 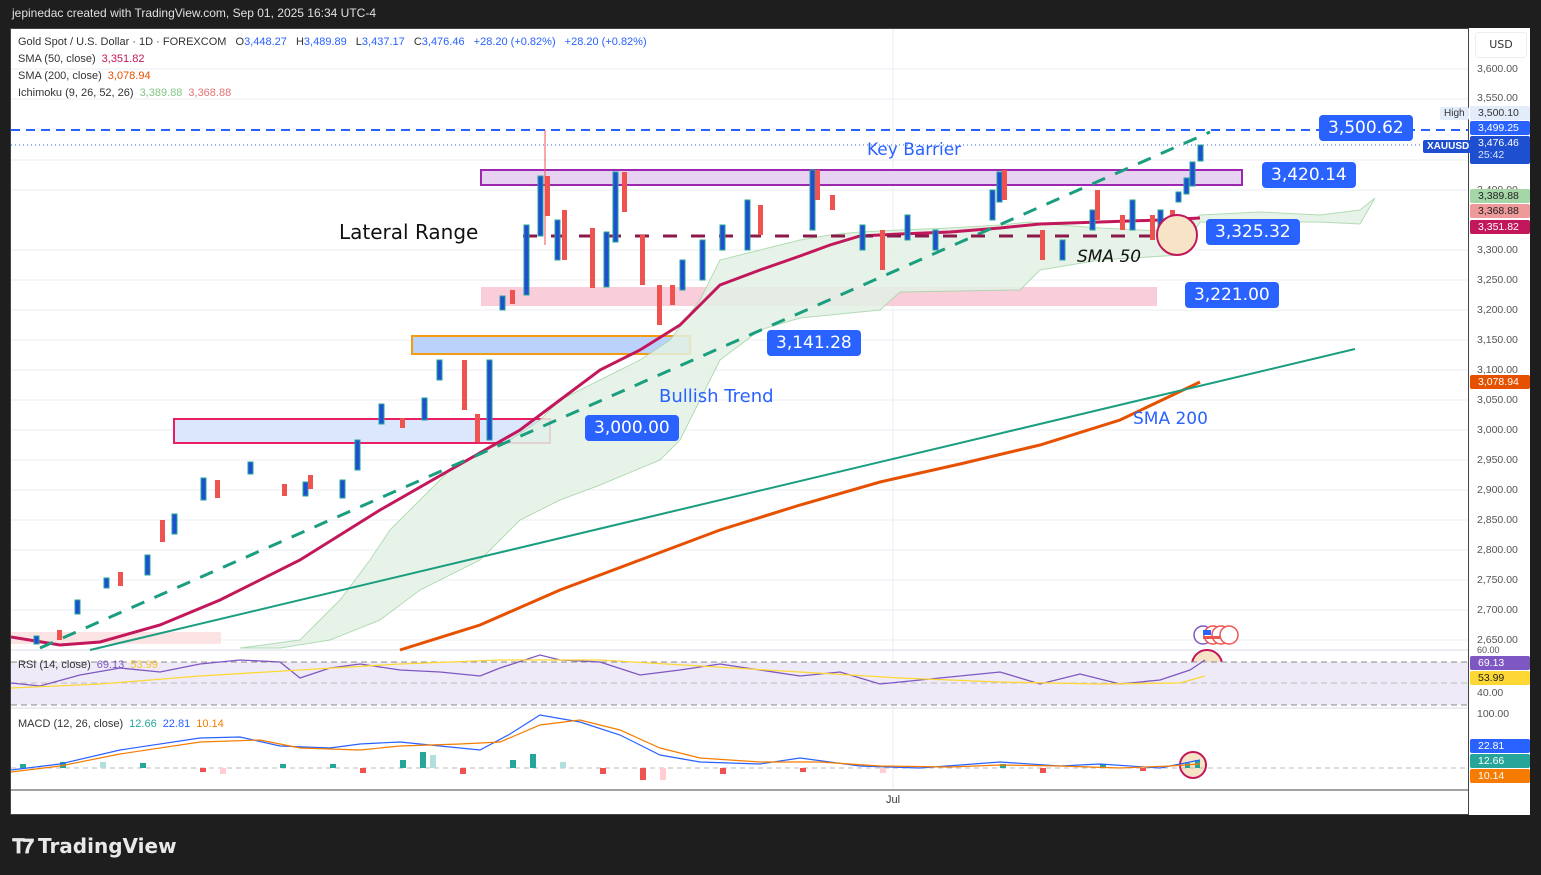 I want to click on change-value-2: +28.20 (+0.82%), so click(x=605, y=42).